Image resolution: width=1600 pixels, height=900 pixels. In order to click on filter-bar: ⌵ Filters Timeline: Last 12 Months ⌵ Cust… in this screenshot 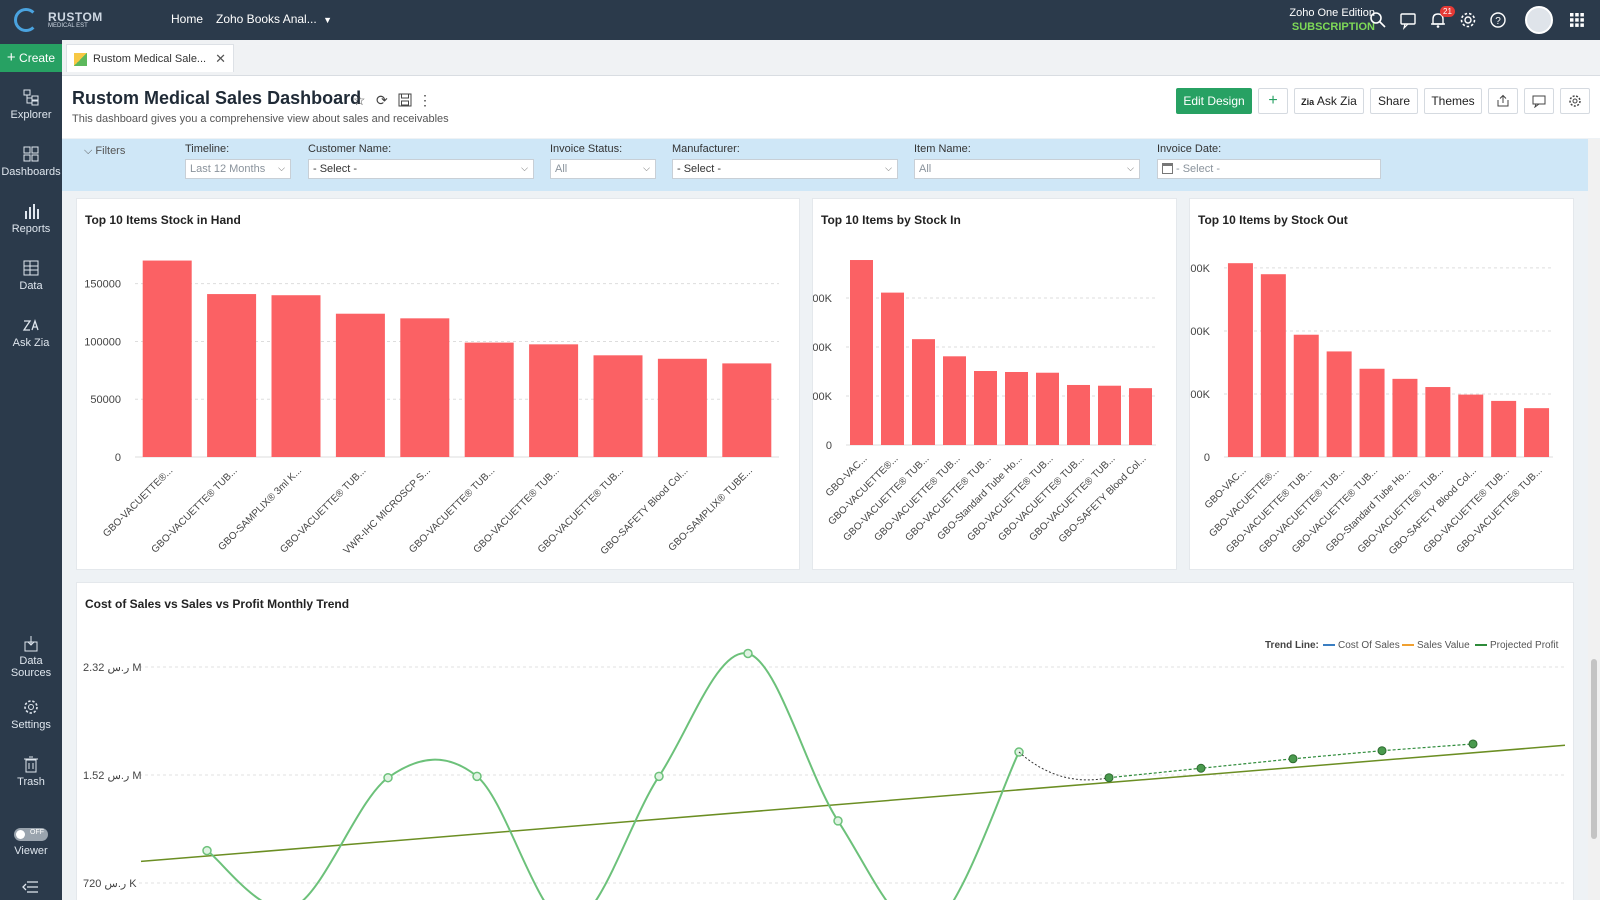, I will do `click(825, 165)`.